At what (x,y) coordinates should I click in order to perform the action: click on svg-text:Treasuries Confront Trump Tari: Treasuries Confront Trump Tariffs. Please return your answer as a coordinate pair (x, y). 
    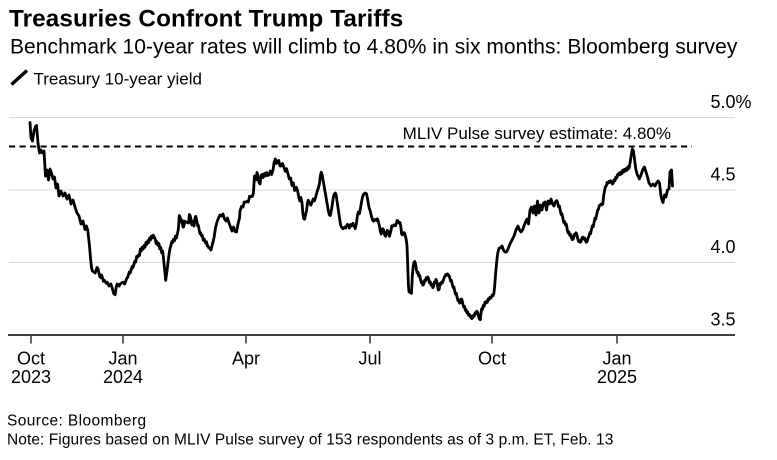
    Looking at the image, I should click on (206, 18).